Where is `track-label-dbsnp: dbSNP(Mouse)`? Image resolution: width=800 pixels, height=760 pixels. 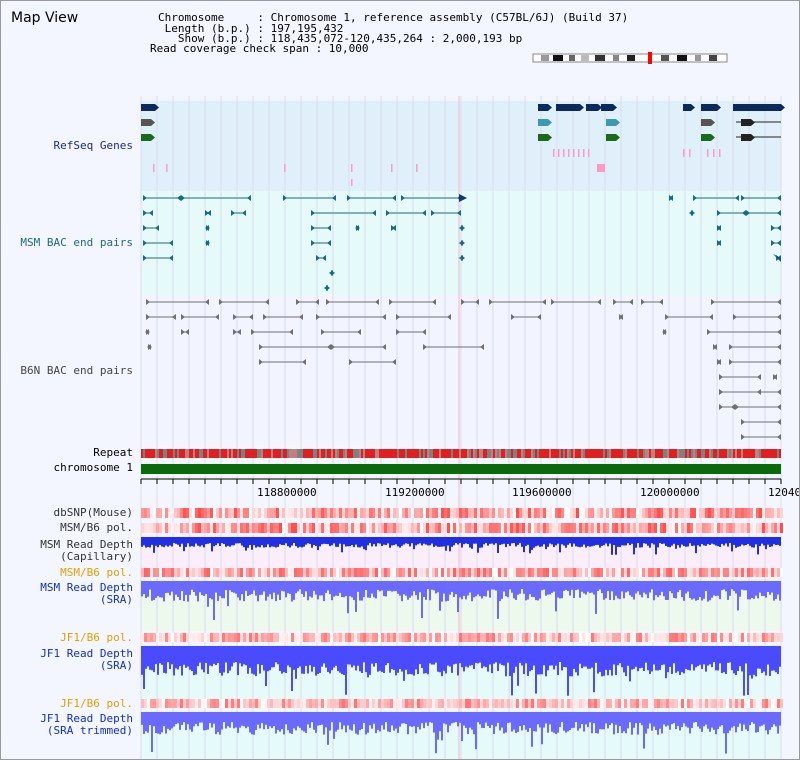
track-label-dbsnp: dbSNP(Mouse) is located at coordinates (93, 512).